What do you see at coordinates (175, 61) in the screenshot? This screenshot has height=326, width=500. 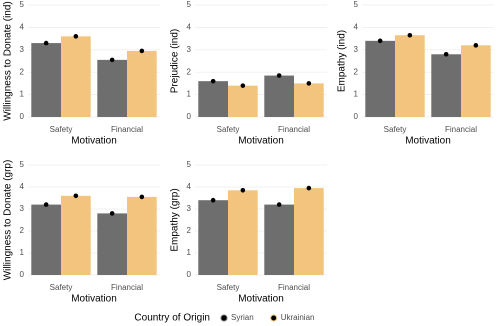 I see `y-axis-title: Prejudice (ind)` at bounding box center [175, 61].